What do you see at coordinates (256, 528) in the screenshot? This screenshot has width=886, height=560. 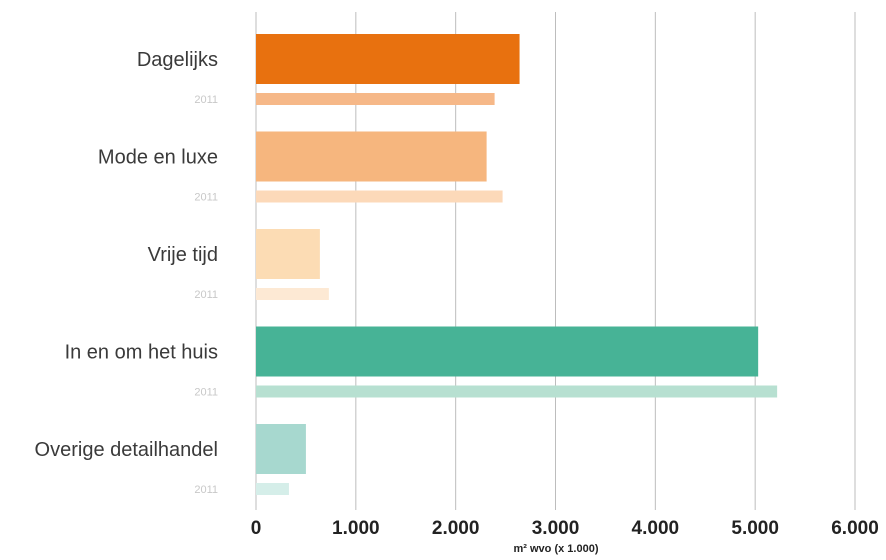 I see `x-tick-label: 0` at bounding box center [256, 528].